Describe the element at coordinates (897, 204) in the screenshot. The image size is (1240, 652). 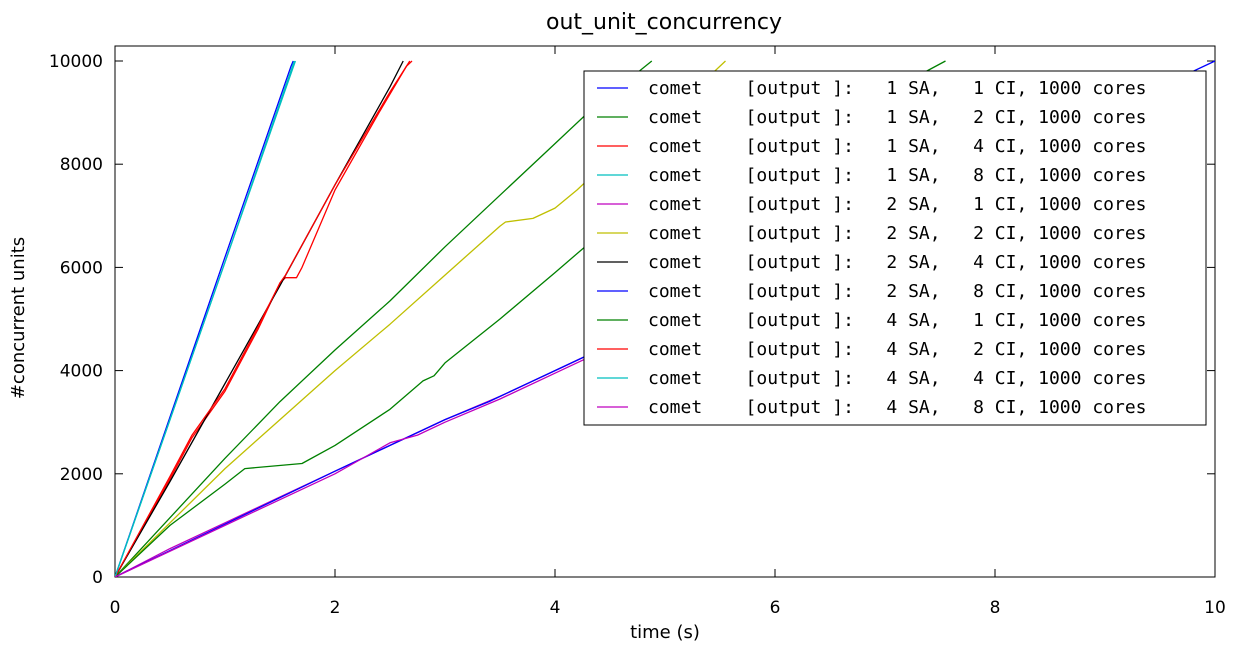
I see `legend-entry-4: comet [output ]: 2 SA, 1 CI, 1000 cores` at that location.